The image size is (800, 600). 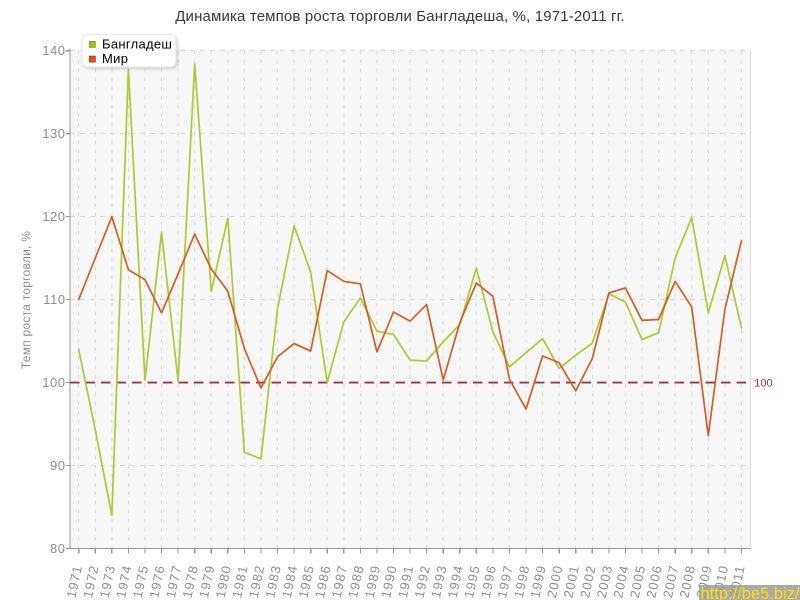 What do you see at coordinates (53, 133) in the screenshot?
I see `svg-text: 130` at bounding box center [53, 133].